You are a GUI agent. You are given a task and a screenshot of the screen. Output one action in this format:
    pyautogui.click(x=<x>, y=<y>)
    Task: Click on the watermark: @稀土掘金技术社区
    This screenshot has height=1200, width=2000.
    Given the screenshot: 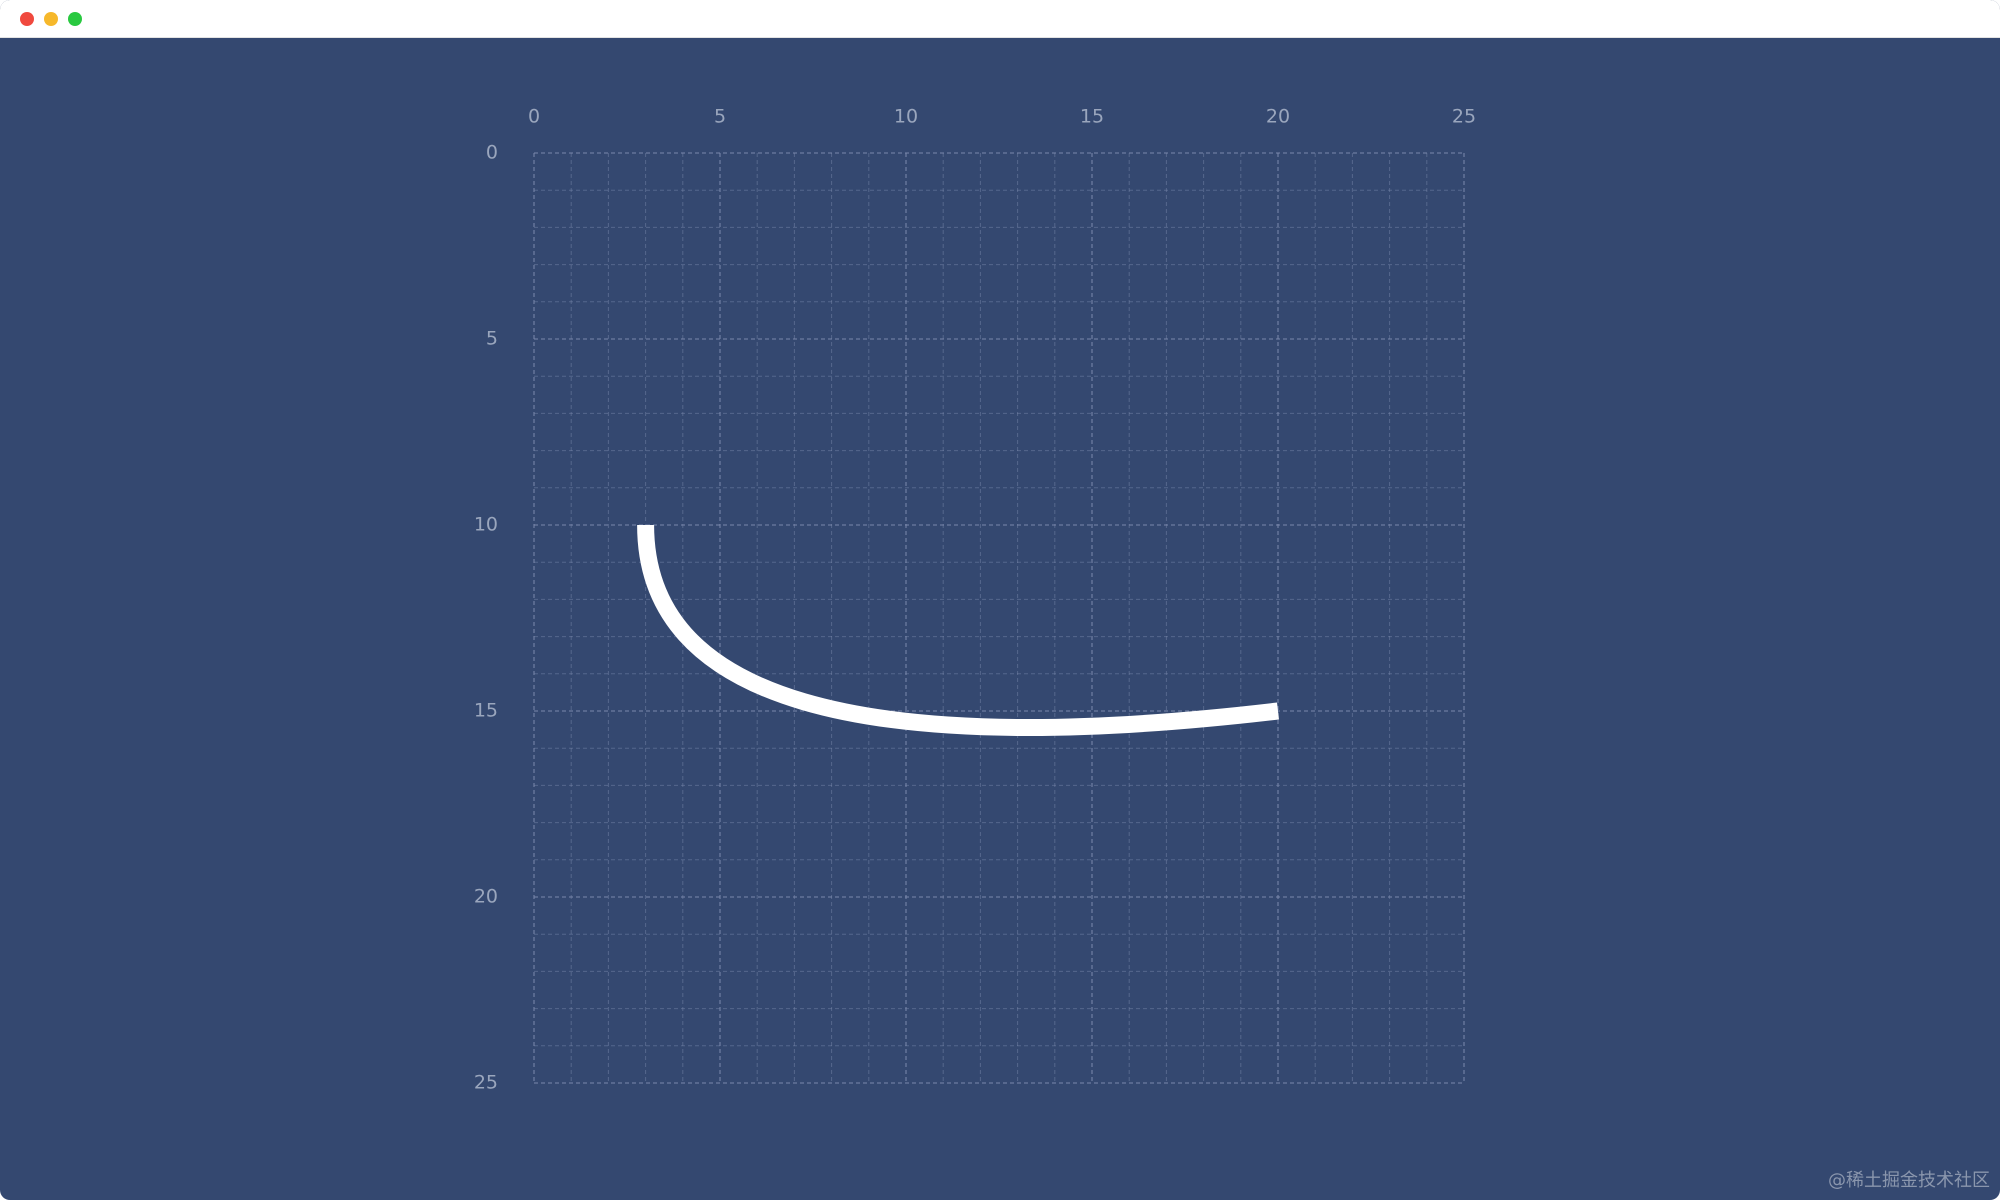 What is the action you would take?
    pyautogui.click(x=1909, y=1180)
    